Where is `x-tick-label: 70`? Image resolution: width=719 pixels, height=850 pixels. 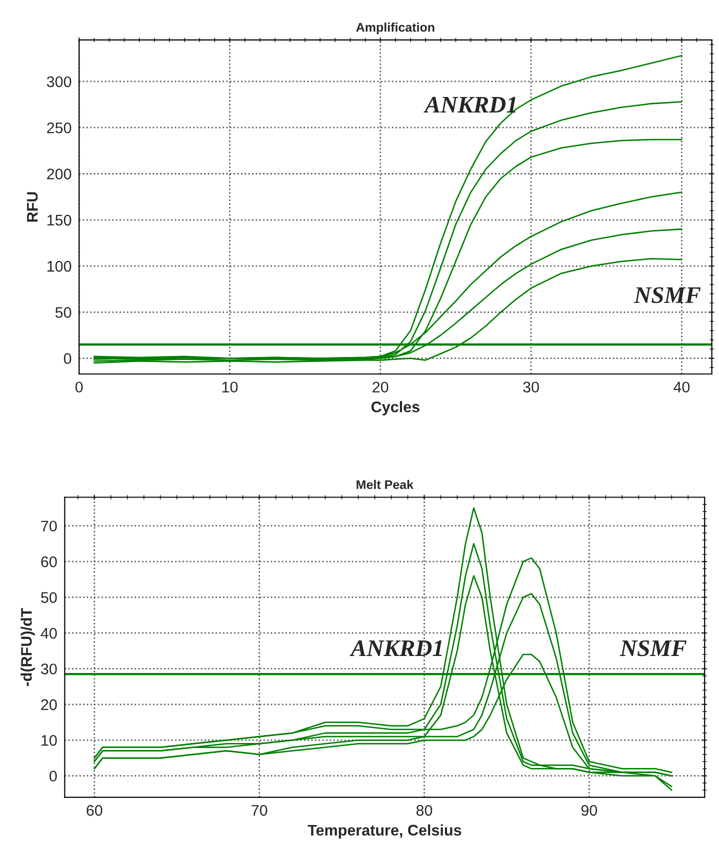 x-tick-label: 70 is located at coordinates (260, 810).